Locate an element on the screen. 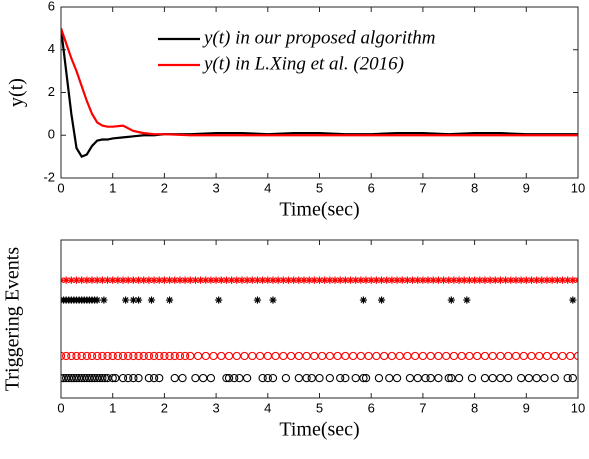 This screenshot has height=459, width=589. x-tick-label: 1 is located at coordinates (112, 187).